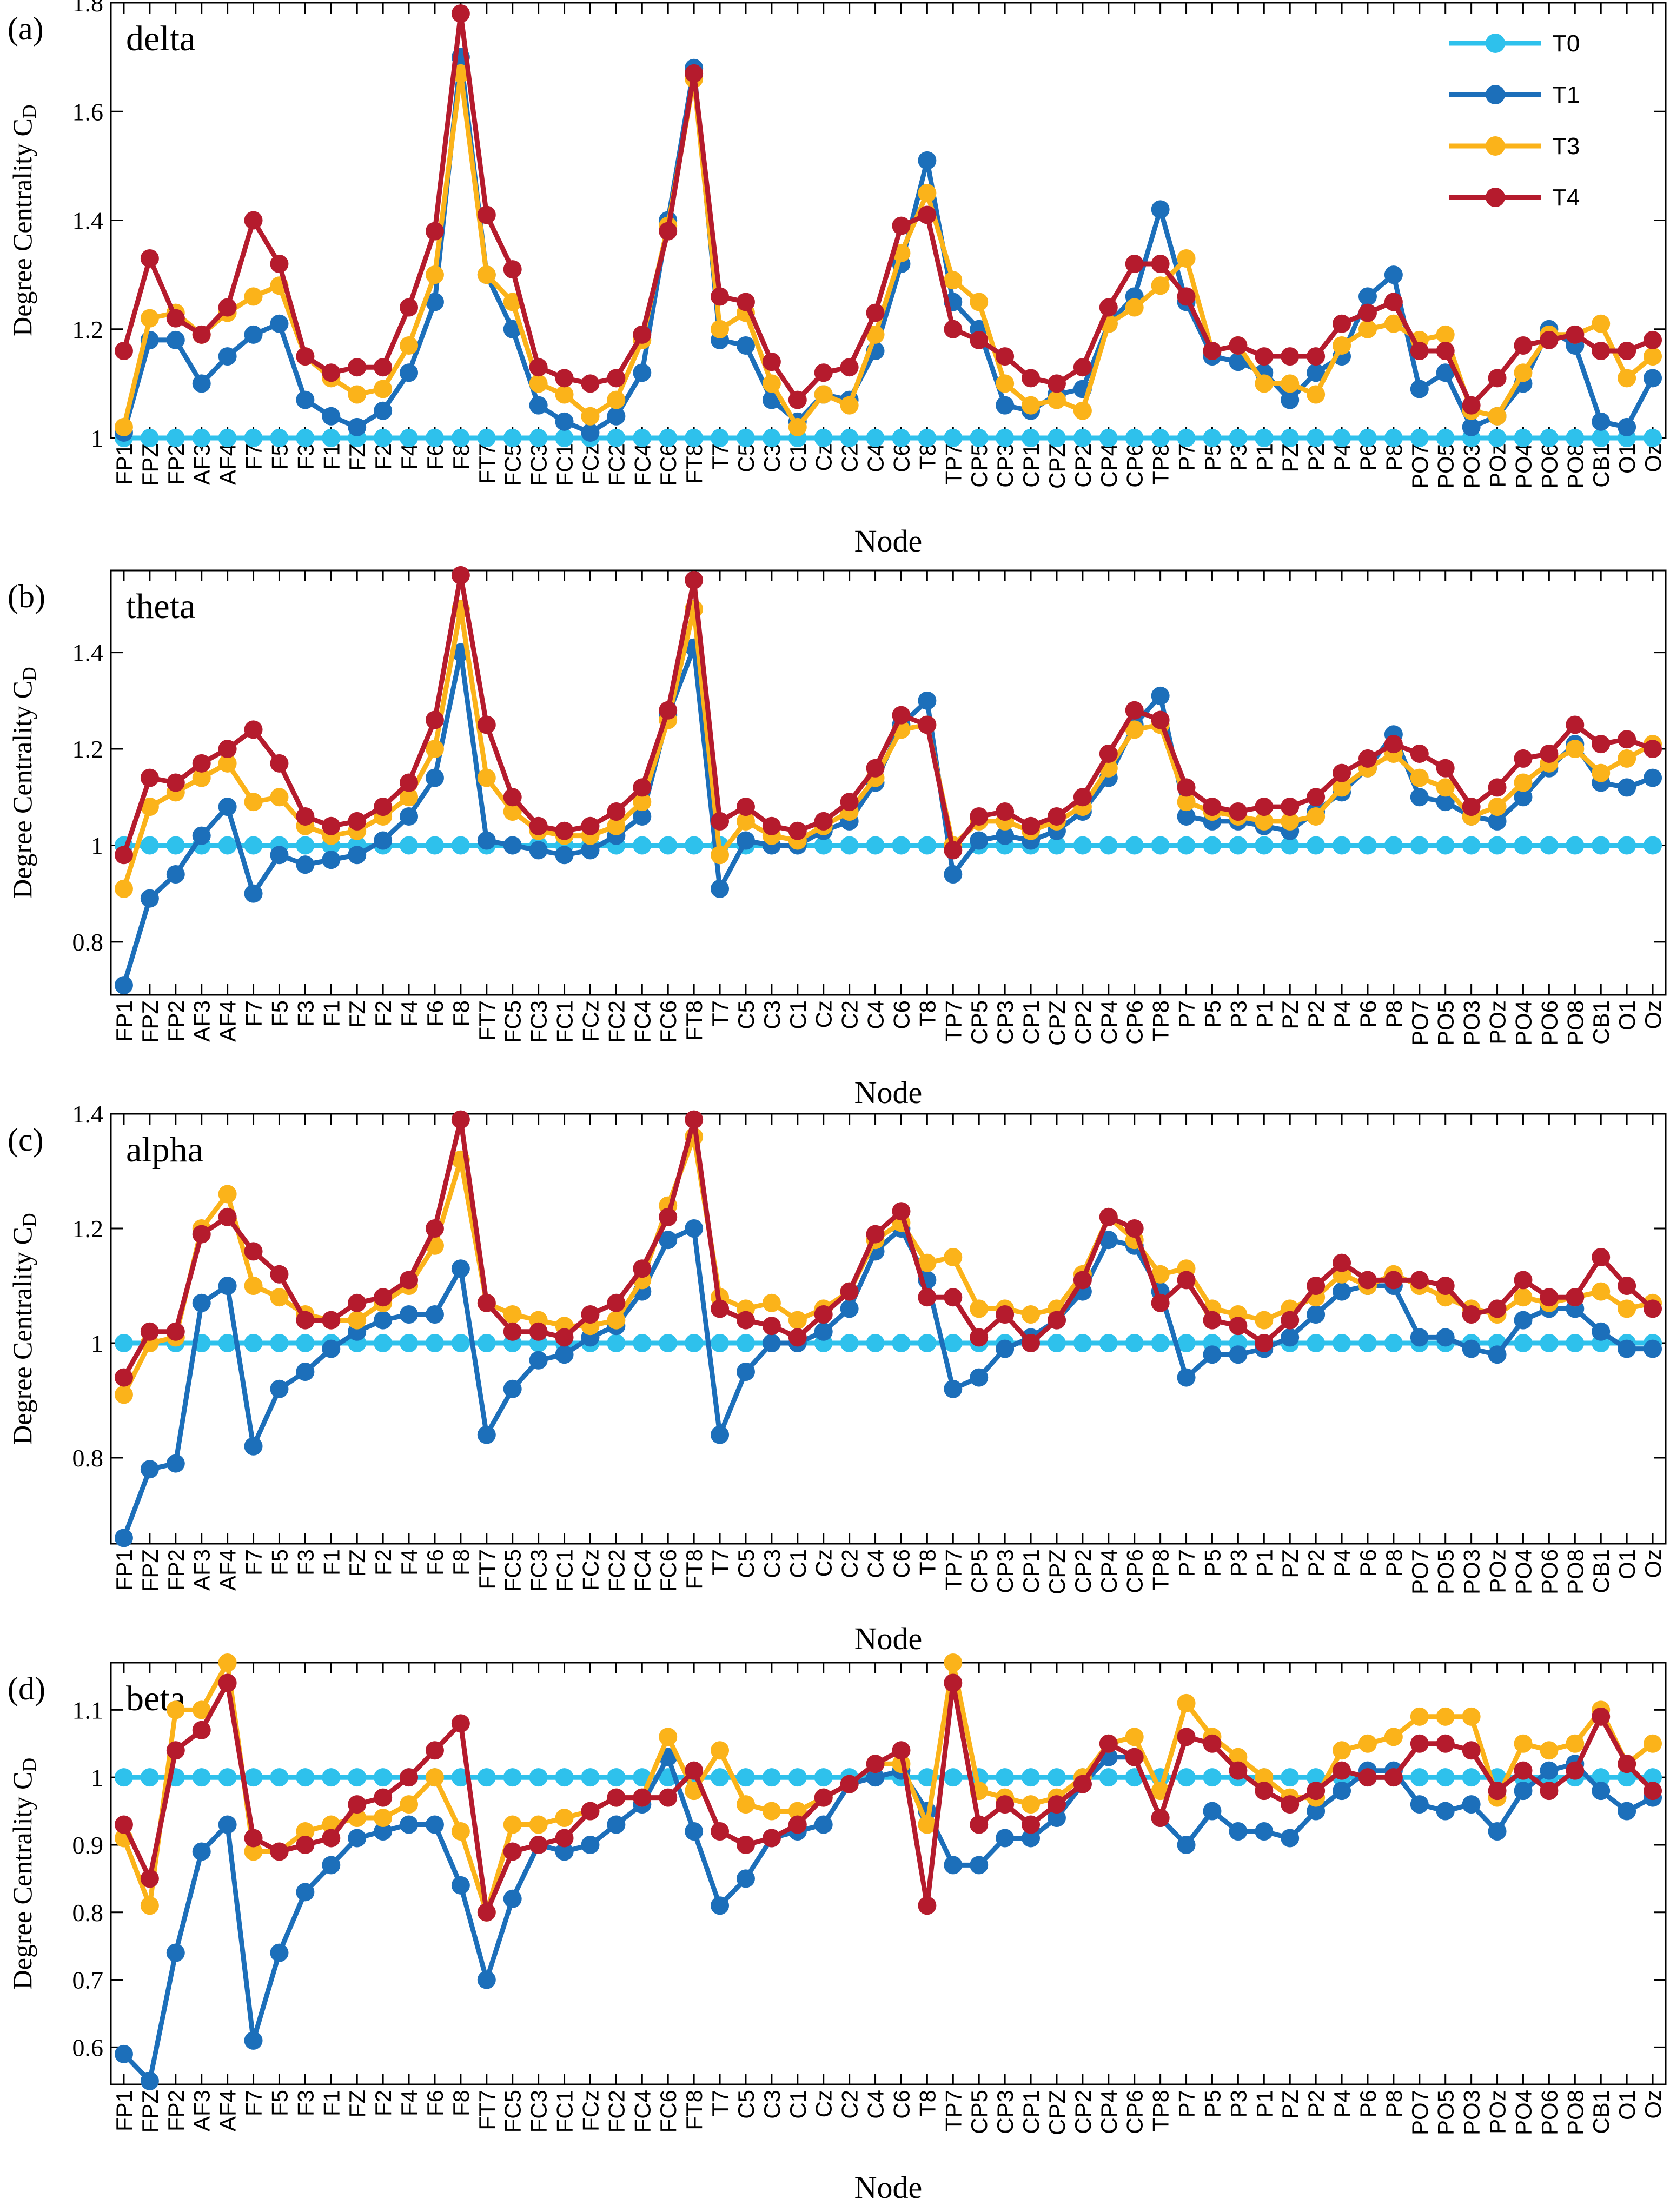  Describe the element at coordinates (668, 2111) in the screenshot. I see `x-tick-label: FC6` at that location.